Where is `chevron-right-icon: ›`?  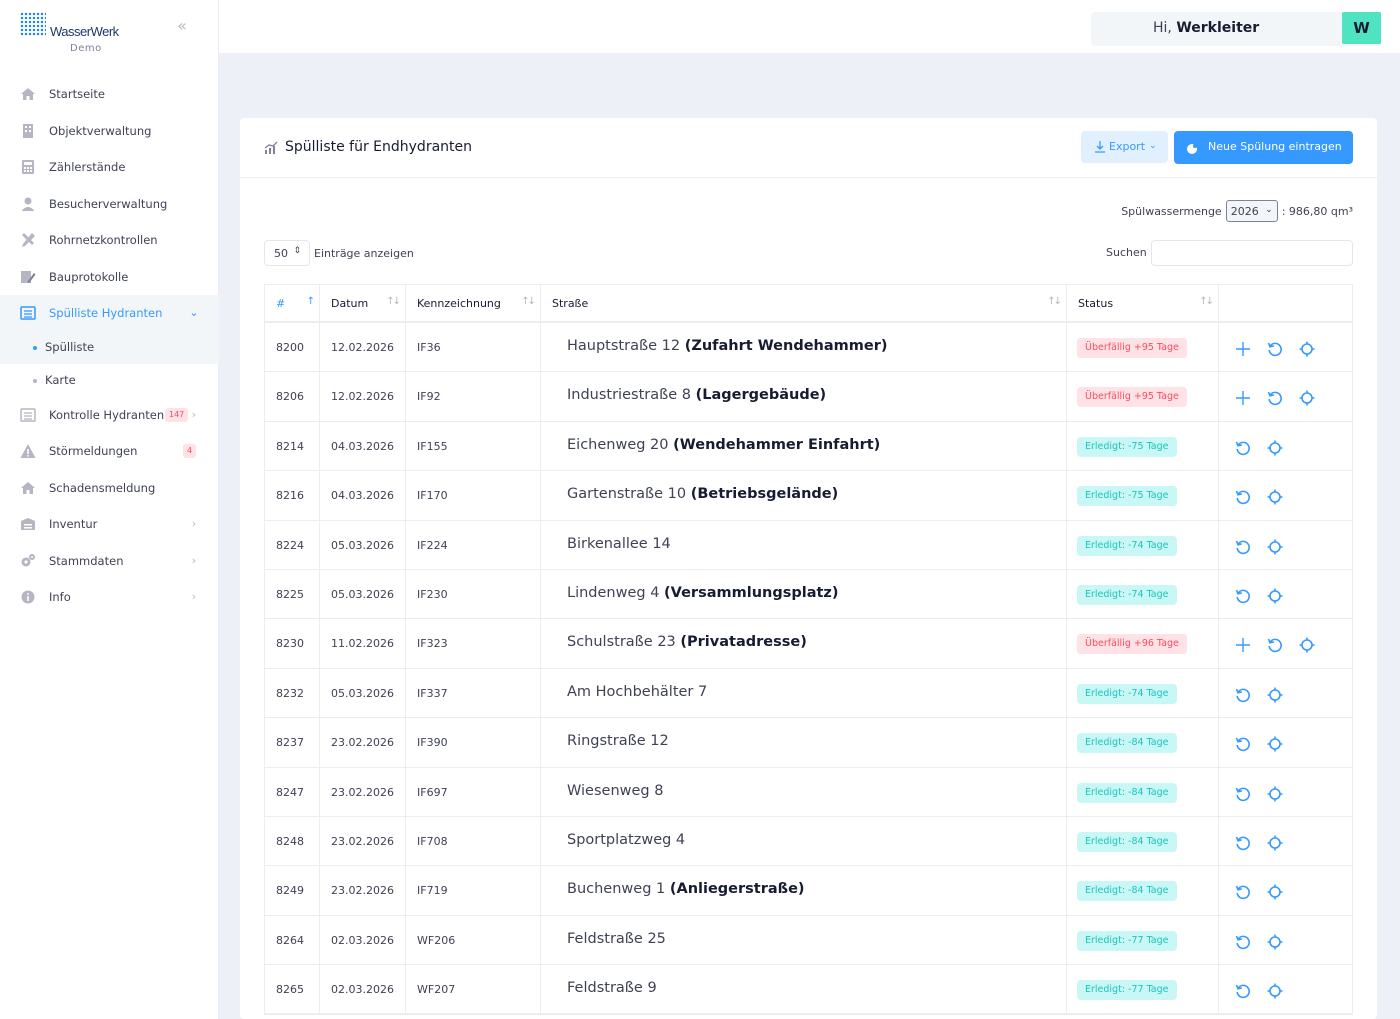
chevron-right-icon: › is located at coordinates (194, 596).